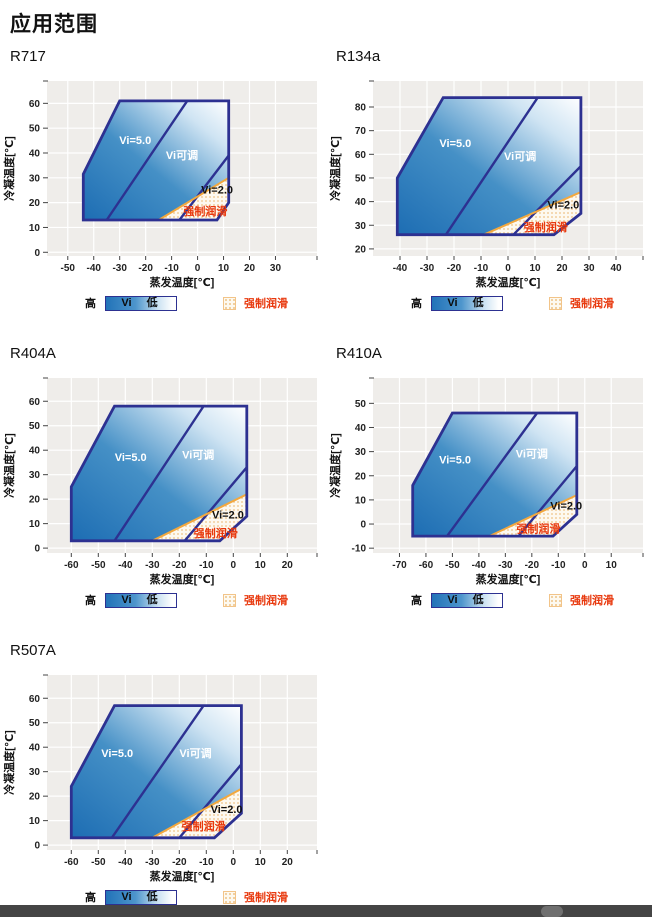 The height and width of the screenshot is (917, 652). I want to click on vi2-boundary, so click(215, 504).